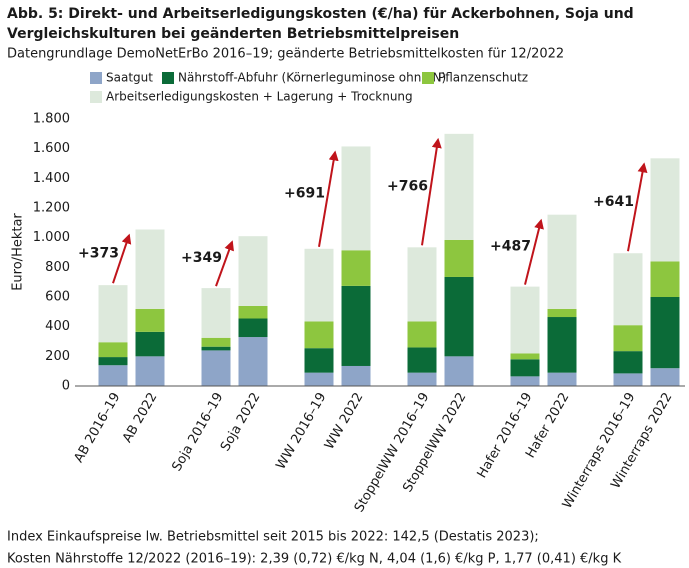  What do you see at coordinates (304, 194) in the screenshot?
I see `annotation: +691` at bounding box center [304, 194].